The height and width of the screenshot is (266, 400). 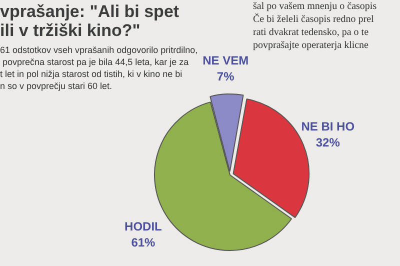 I want to click on data-label: 61%, so click(x=143, y=243).